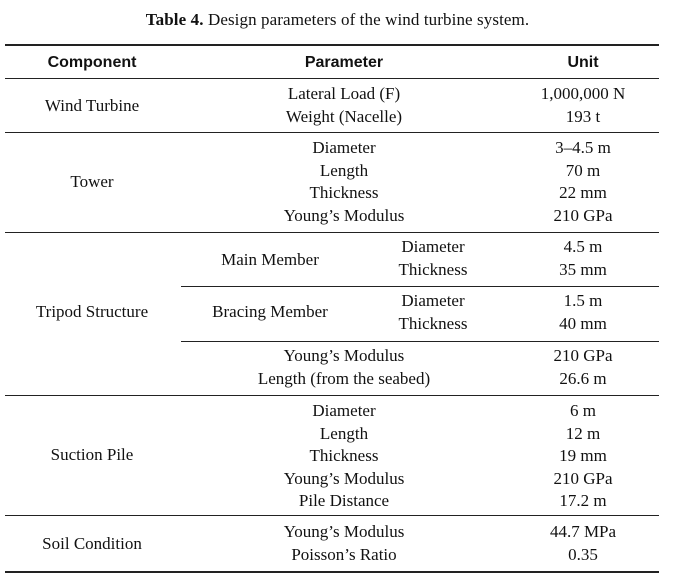 This screenshot has height=584, width=675. I want to click on parameter-cell: Length (from the seabed), so click(344, 378).